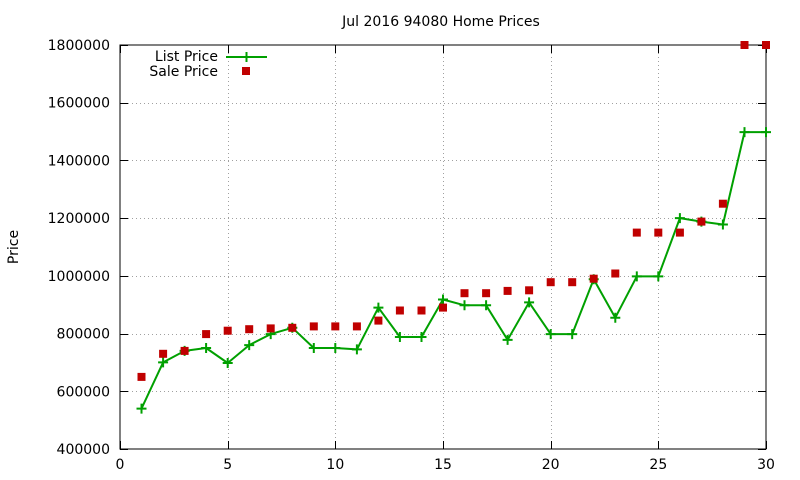 This screenshot has height=480, width=800. Describe the element at coordinates (440, 22) in the screenshot. I see `chart-title: Jul 2016 94080 Home Prices` at that location.